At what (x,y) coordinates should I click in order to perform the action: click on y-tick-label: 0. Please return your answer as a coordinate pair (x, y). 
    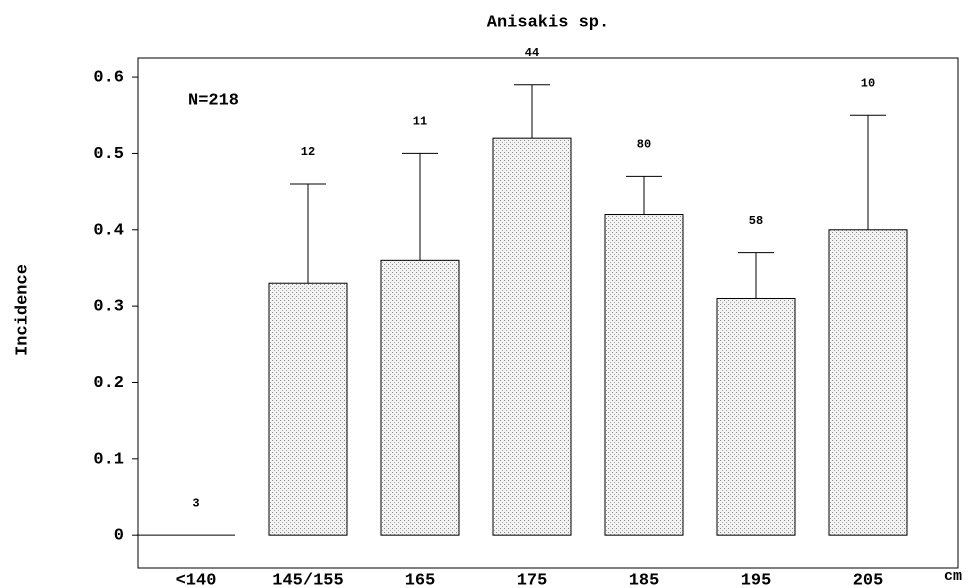
    Looking at the image, I should click on (119, 536).